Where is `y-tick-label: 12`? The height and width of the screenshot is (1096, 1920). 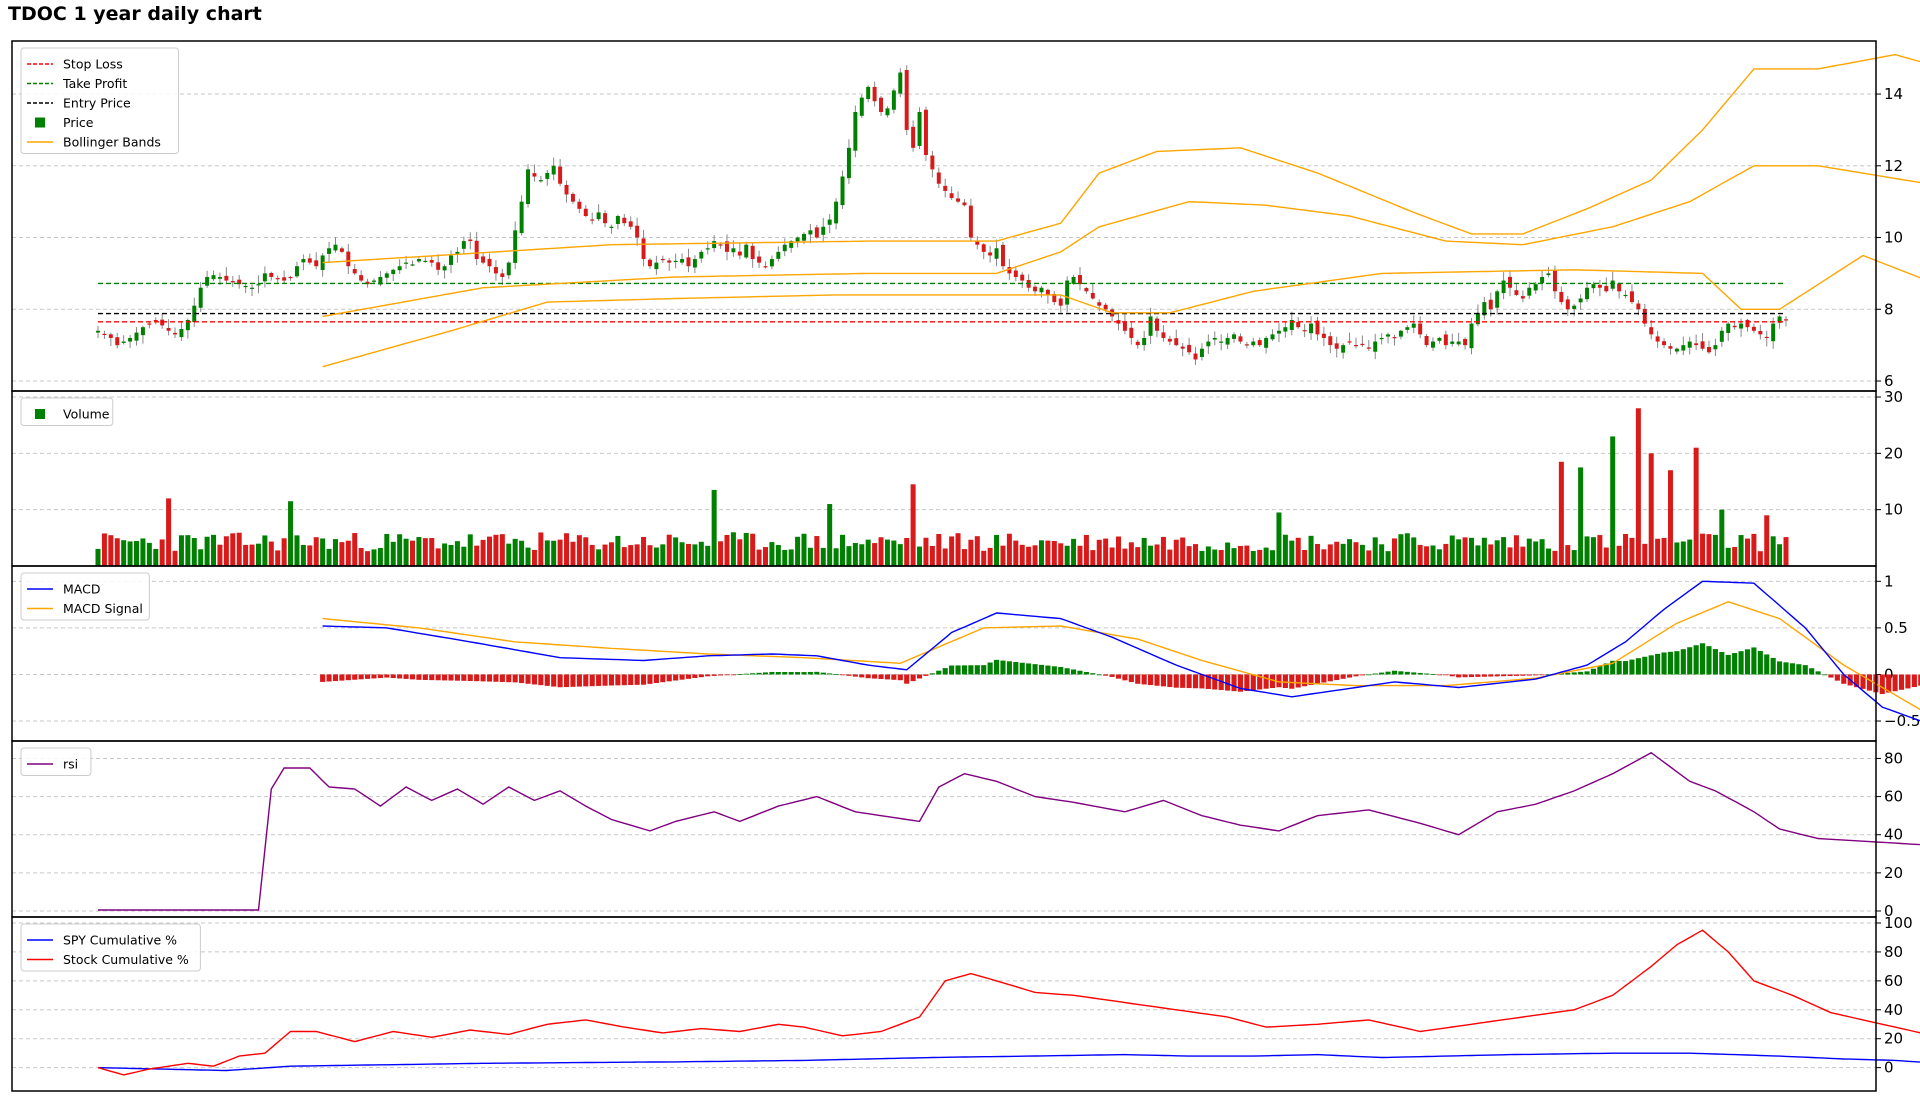 y-tick-label: 12 is located at coordinates (1893, 166).